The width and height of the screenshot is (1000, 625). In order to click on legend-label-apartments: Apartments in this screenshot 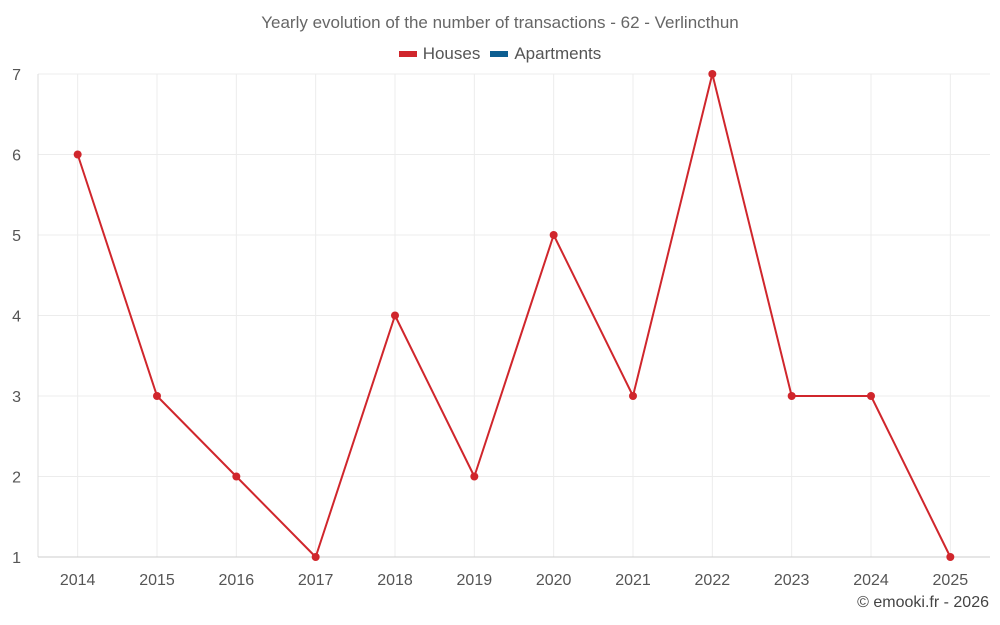, I will do `click(558, 53)`.